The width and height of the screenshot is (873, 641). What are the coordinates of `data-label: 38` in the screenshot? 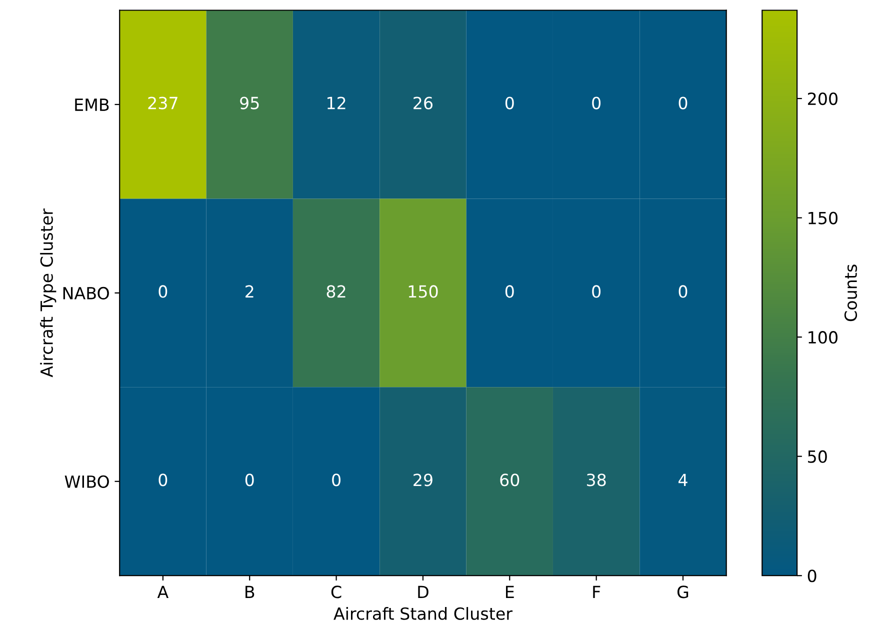 It's located at (596, 480).